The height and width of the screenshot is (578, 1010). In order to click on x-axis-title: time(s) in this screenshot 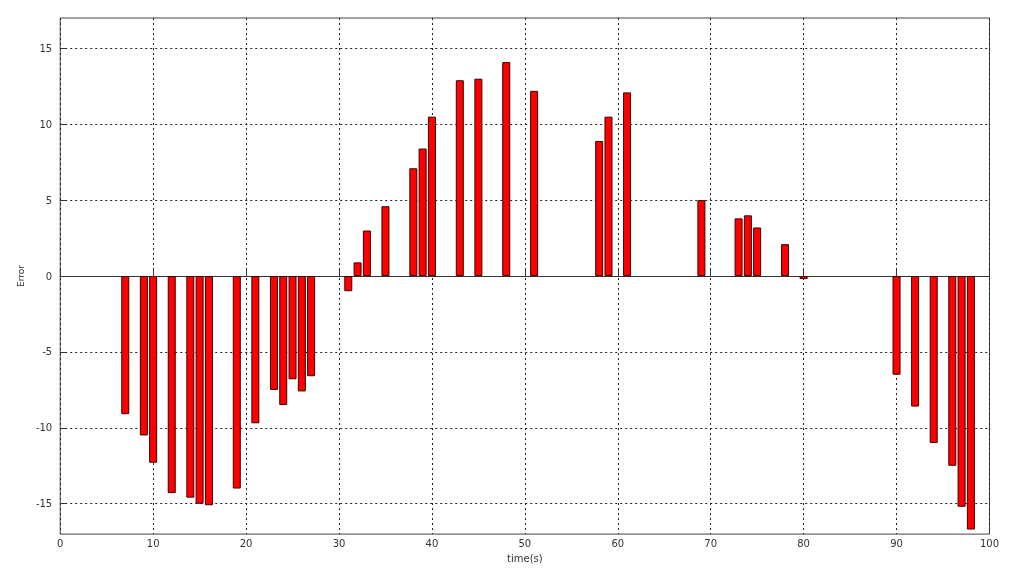, I will do `click(525, 558)`.